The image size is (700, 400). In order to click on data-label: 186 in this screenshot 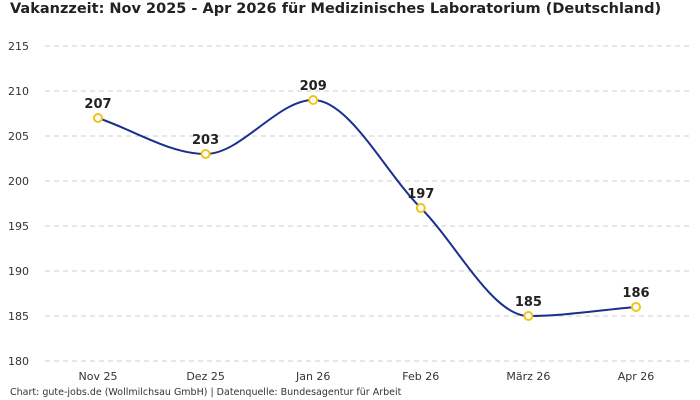, I will do `click(635, 293)`.